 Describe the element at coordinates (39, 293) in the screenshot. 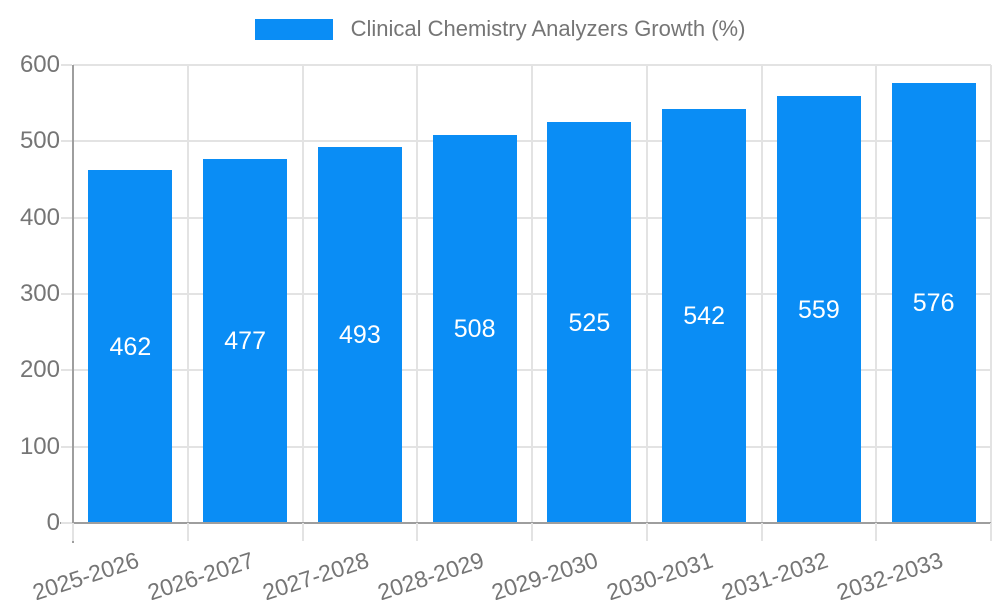

I see `y-tick-label: 300` at that location.